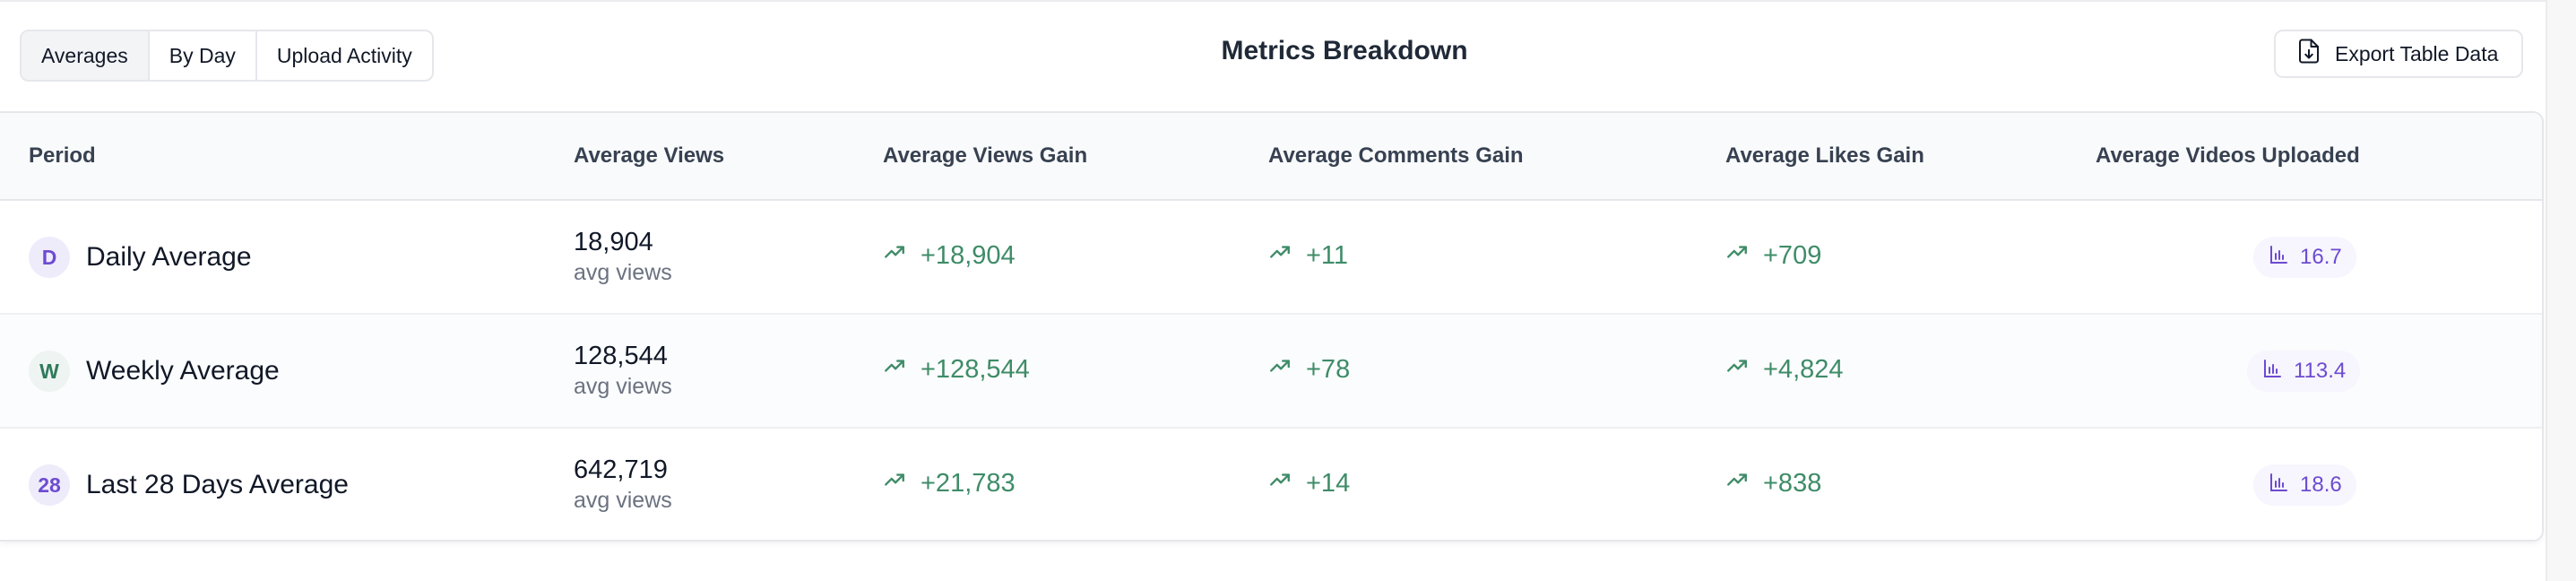  What do you see at coordinates (169, 257) in the screenshot?
I see `period-label: Daily Average` at bounding box center [169, 257].